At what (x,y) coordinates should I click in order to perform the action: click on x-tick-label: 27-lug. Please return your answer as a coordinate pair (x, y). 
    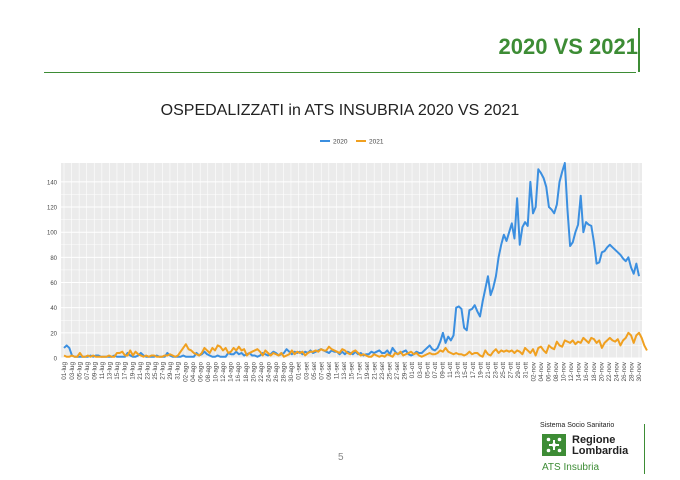
    Looking at the image, I should click on (163, 371).